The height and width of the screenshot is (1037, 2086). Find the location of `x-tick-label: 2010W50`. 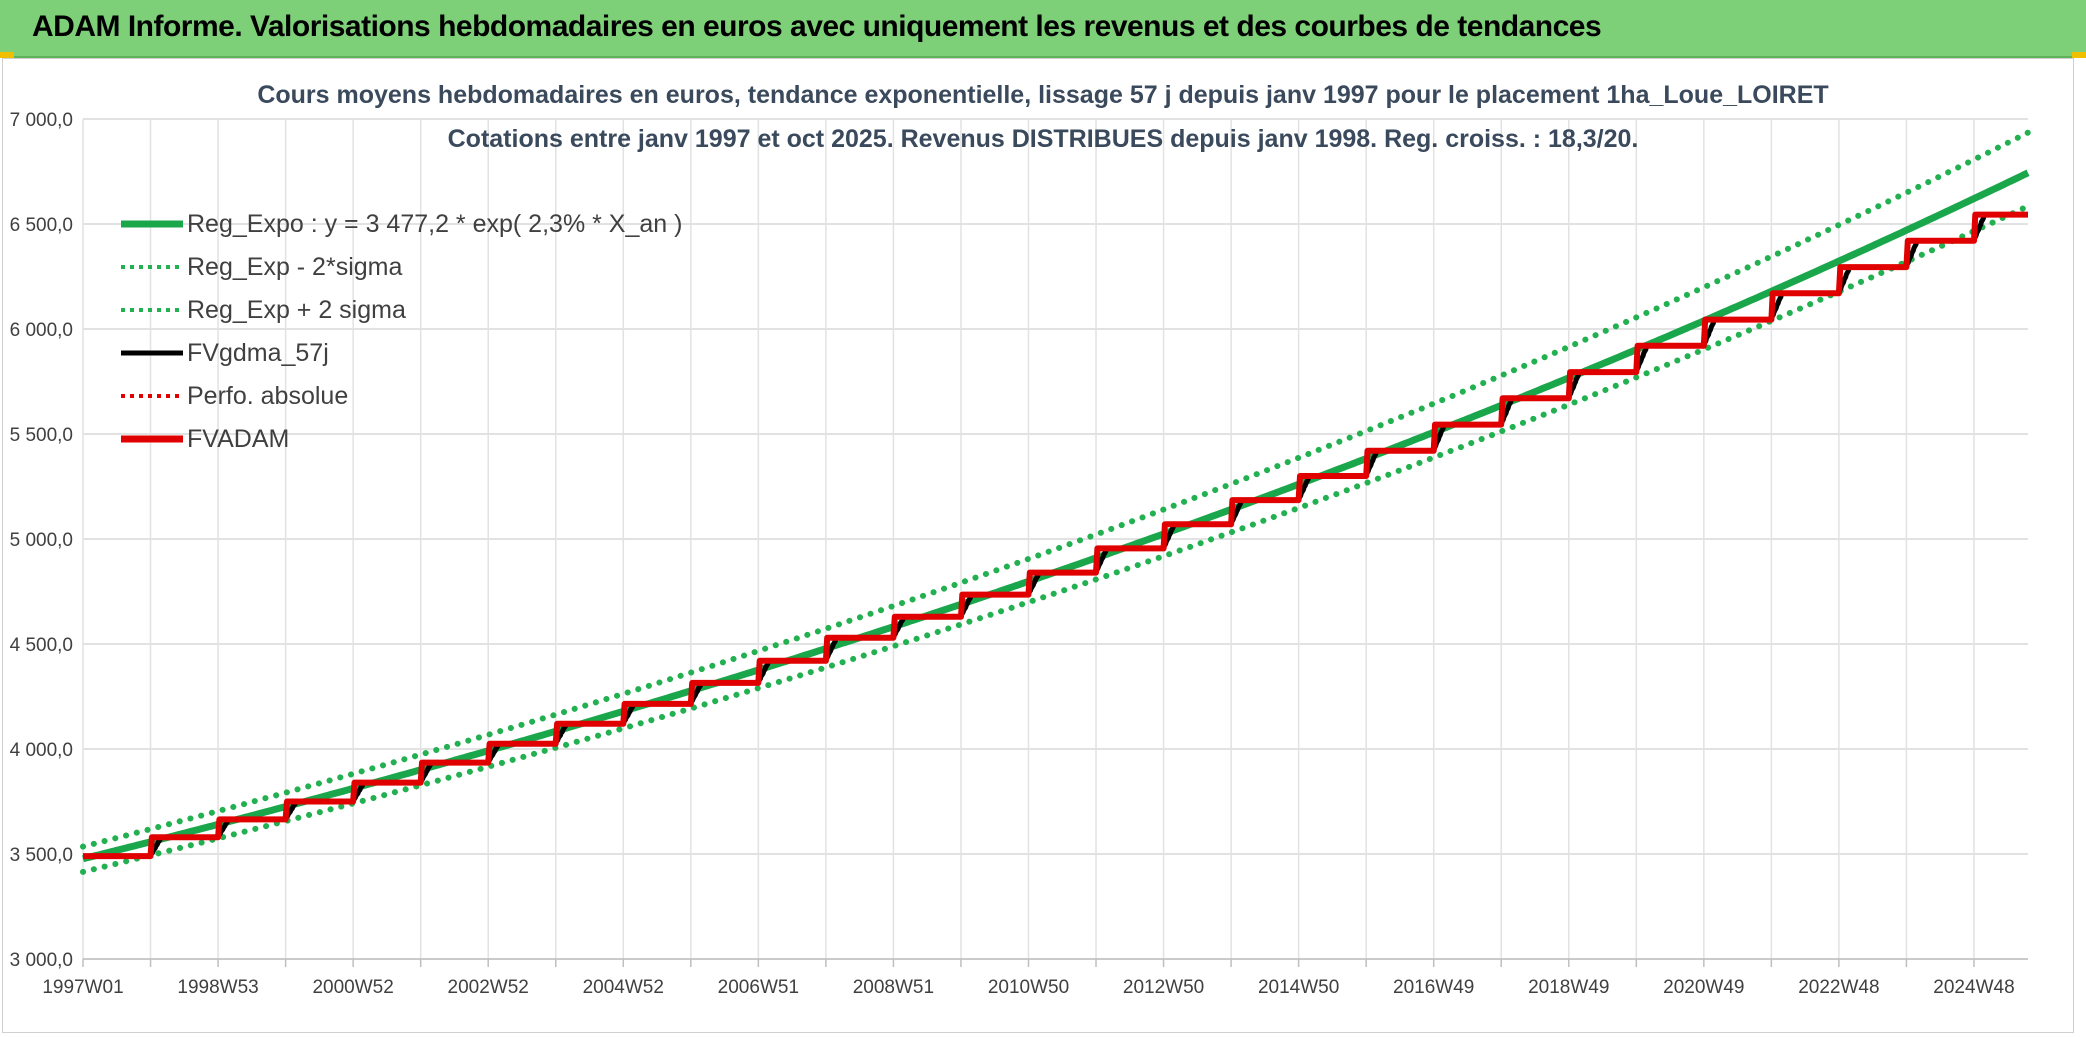

x-tick-label: 2010W50 is located at coordinates (1028, 987).